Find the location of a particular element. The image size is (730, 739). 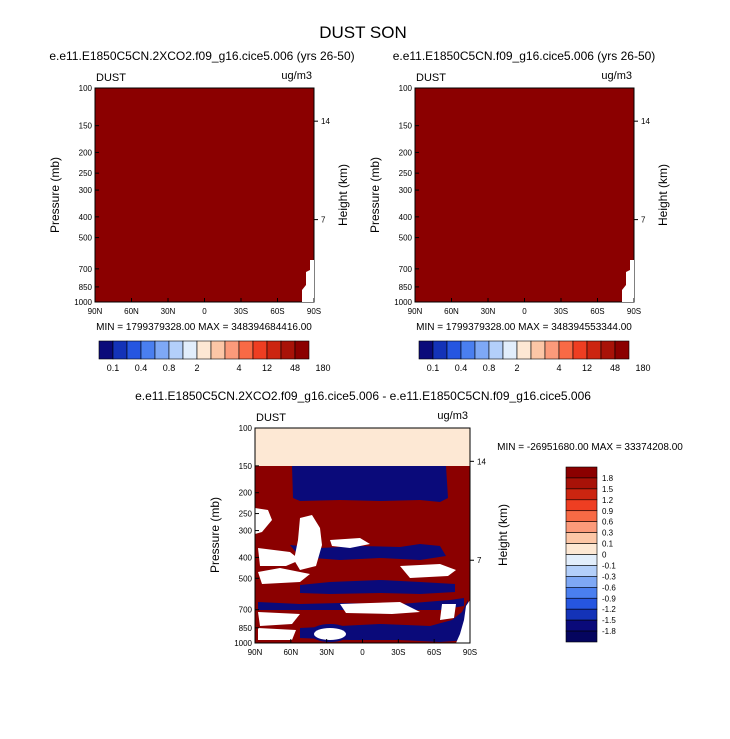

colorbar-label: 0.6 is located at coordinates (608, 522).